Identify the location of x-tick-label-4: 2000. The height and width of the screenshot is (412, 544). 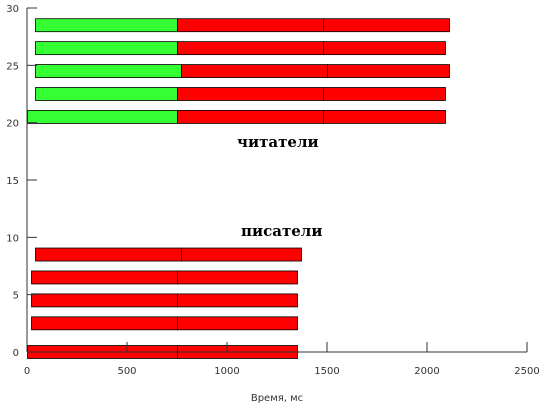
(426, 371).